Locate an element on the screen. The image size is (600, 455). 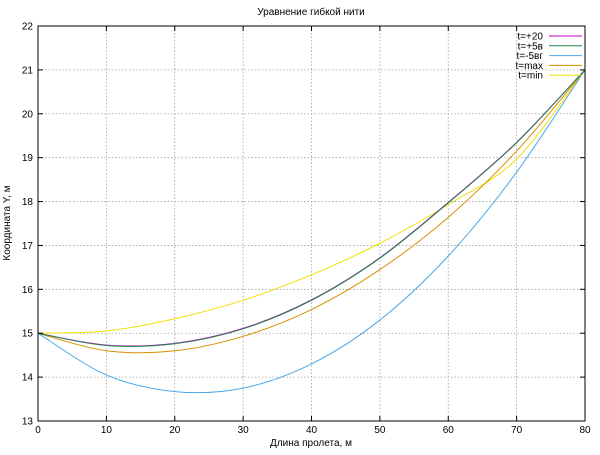
legend-label: t=-5вг is located at coordinates (530, 56).